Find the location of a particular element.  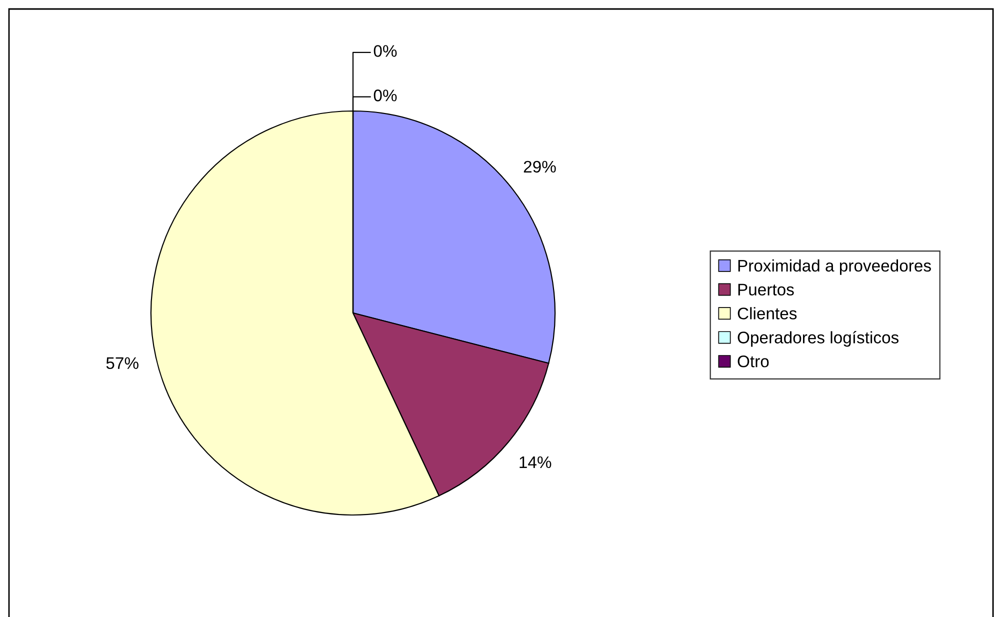

legend-label: Otro is located at coordinates (753, 362).